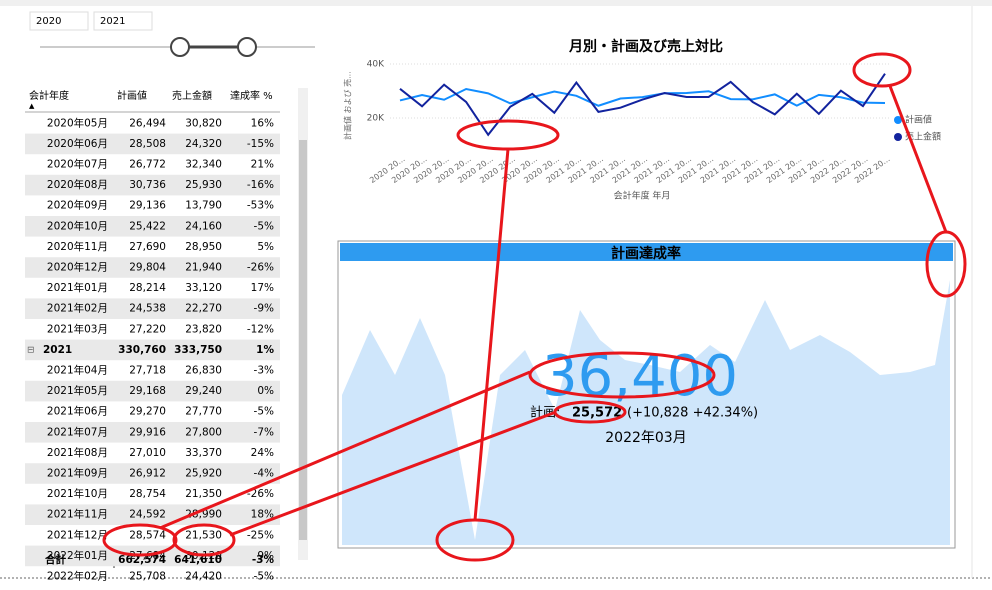 The height and width of the screenshot is (590, 992). What do you see at coordinates (265, 556) in the screenshot?
I see `table-cell: 9%` at bounding box center [265, 556].